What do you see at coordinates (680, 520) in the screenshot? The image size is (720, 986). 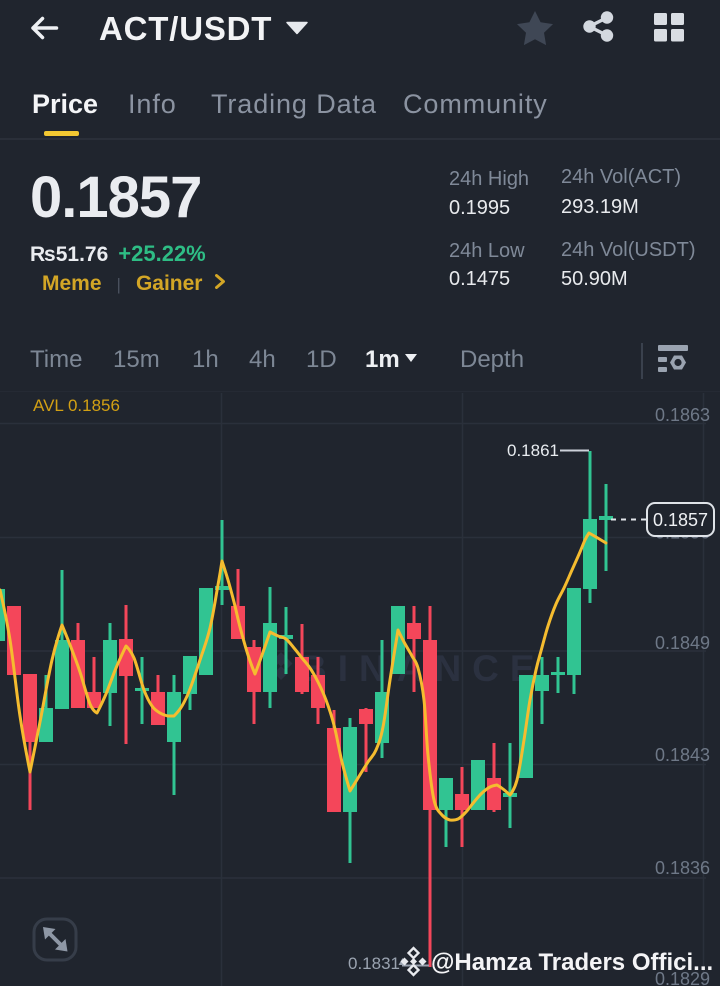 I see `svg-text: 0.1857` at bounding box center [680, 520].